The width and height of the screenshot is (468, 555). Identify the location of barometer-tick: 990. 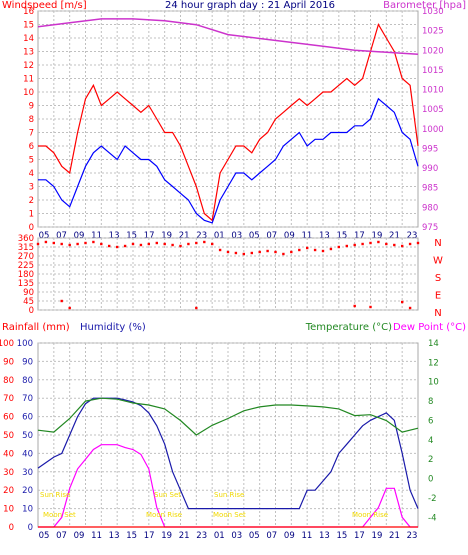
(430, 169).